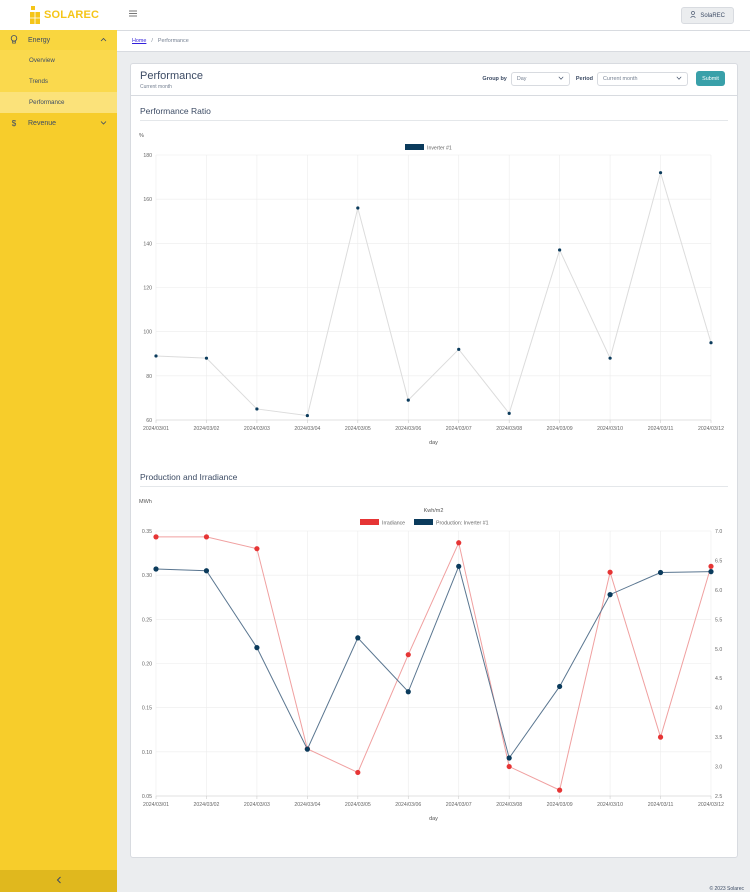  I want to click on x-tick-label: 2024/03/06, so click(408, 805).